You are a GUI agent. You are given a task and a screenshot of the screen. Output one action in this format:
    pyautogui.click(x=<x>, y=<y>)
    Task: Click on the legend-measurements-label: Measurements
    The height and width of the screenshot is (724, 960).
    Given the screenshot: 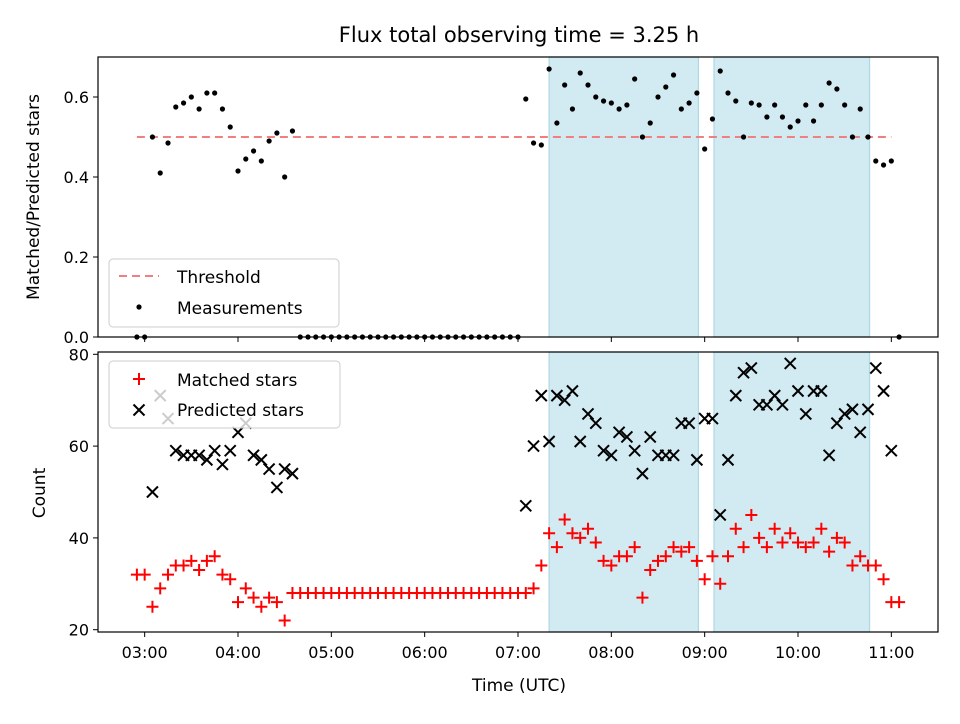 What is the action you would take?
    pyautogui.click(x=240, y=309)
    